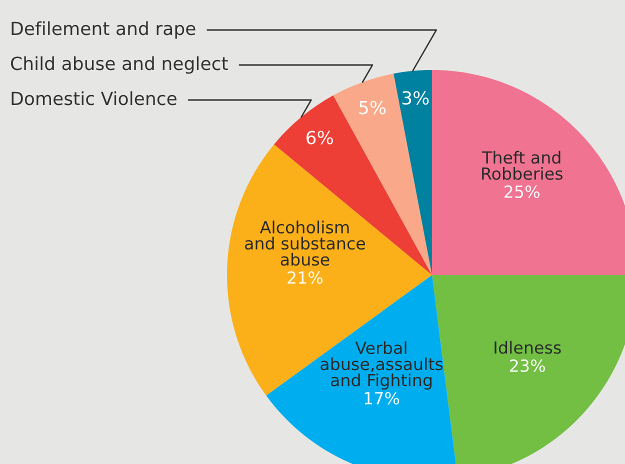 The width and height of the screenshot is (625, 464). Describe the element at coordinates (381, 365) in the screenshot. I see `slice-label: Verbal abuse,assaults and Fighting` at that location.